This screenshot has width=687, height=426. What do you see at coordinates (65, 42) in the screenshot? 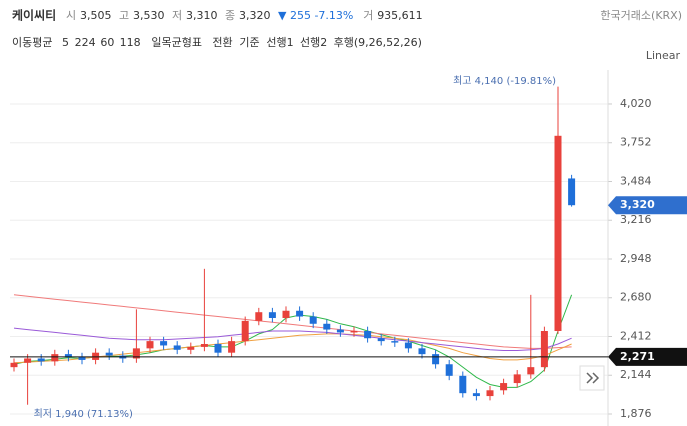
I see `legend-entry: 5` at bounding box center [65, 42].